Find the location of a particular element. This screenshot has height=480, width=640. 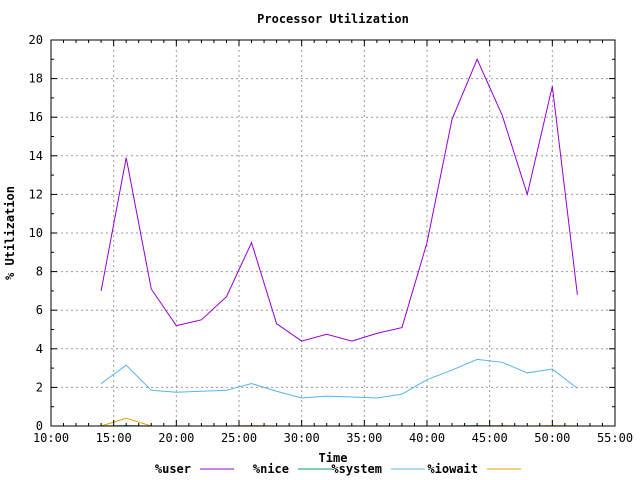

y-tick-label: 2 is located at coordinates (39, 387).